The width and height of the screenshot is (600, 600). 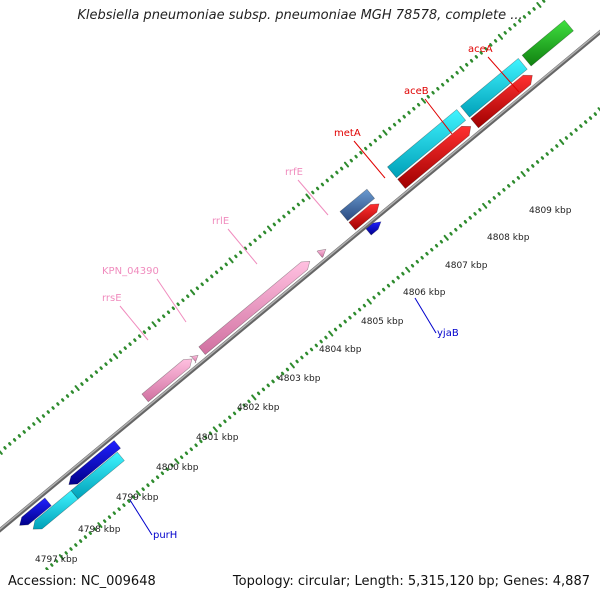 I want to click on cds-purH-region, so click(x=55, y=510).